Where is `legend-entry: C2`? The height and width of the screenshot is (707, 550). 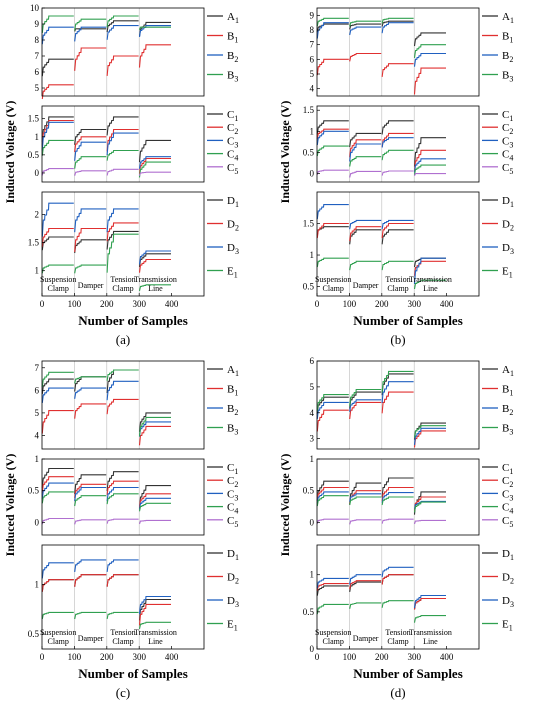
legend-entry: C2 is located at coordinates (507, 482).